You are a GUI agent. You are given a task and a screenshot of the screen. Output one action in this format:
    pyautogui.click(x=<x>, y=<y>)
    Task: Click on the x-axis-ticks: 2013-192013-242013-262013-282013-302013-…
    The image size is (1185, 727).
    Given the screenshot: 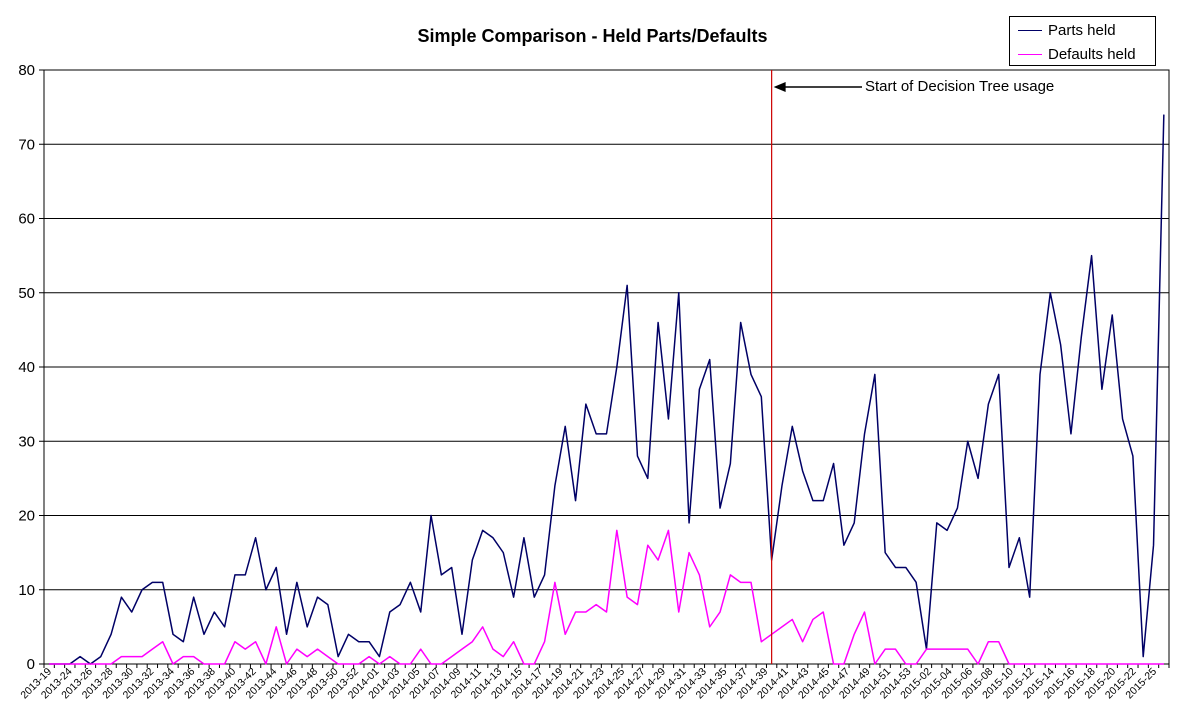 What is the action you would take?
    pyautogui.click(x=594, y=682)
    